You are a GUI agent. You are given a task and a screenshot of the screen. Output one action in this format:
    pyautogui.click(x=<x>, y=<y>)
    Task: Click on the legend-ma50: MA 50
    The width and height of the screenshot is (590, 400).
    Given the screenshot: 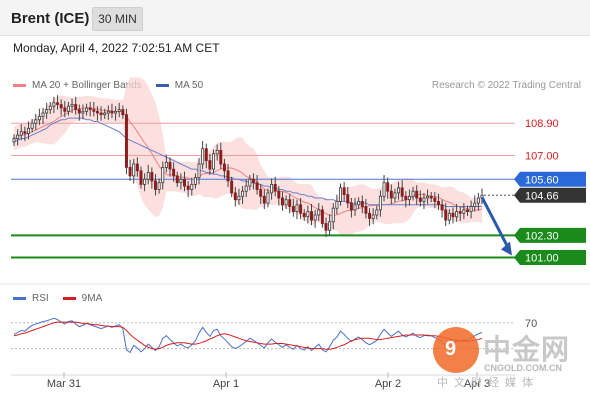 What is the action you would take?
    pyautogui.click(x=179, y=85)
    